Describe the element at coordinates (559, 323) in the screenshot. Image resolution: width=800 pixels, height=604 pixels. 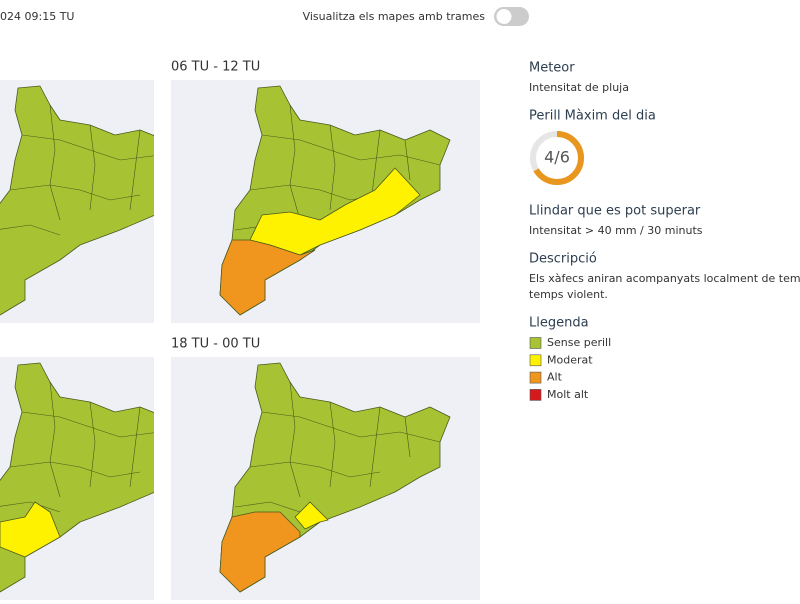
I see `section-title: Llegenda` at that location.